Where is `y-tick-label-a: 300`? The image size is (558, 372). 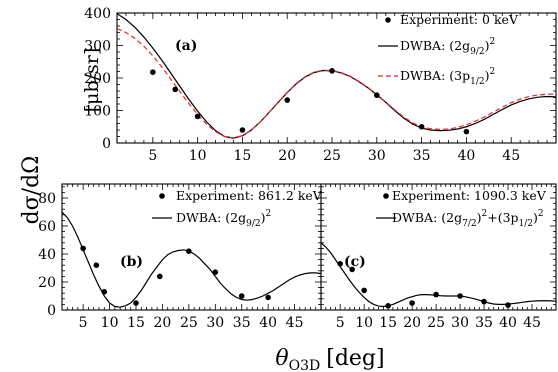
y-tick-label-a: 300 is located at coordinates (97, 47).